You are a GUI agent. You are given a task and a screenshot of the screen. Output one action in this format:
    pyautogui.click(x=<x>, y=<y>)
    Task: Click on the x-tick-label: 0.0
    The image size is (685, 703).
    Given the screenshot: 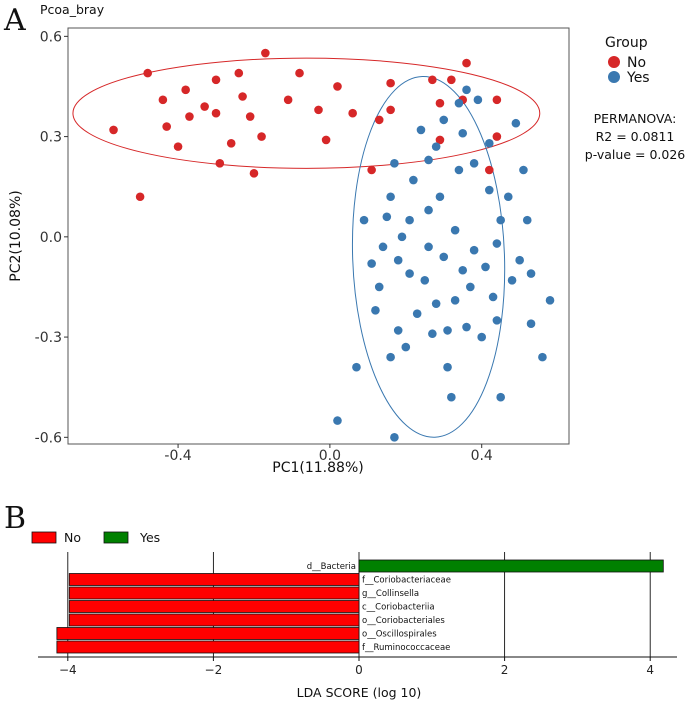 What is the action you would take?
    pyautogui.click(x=330, y=456)
    